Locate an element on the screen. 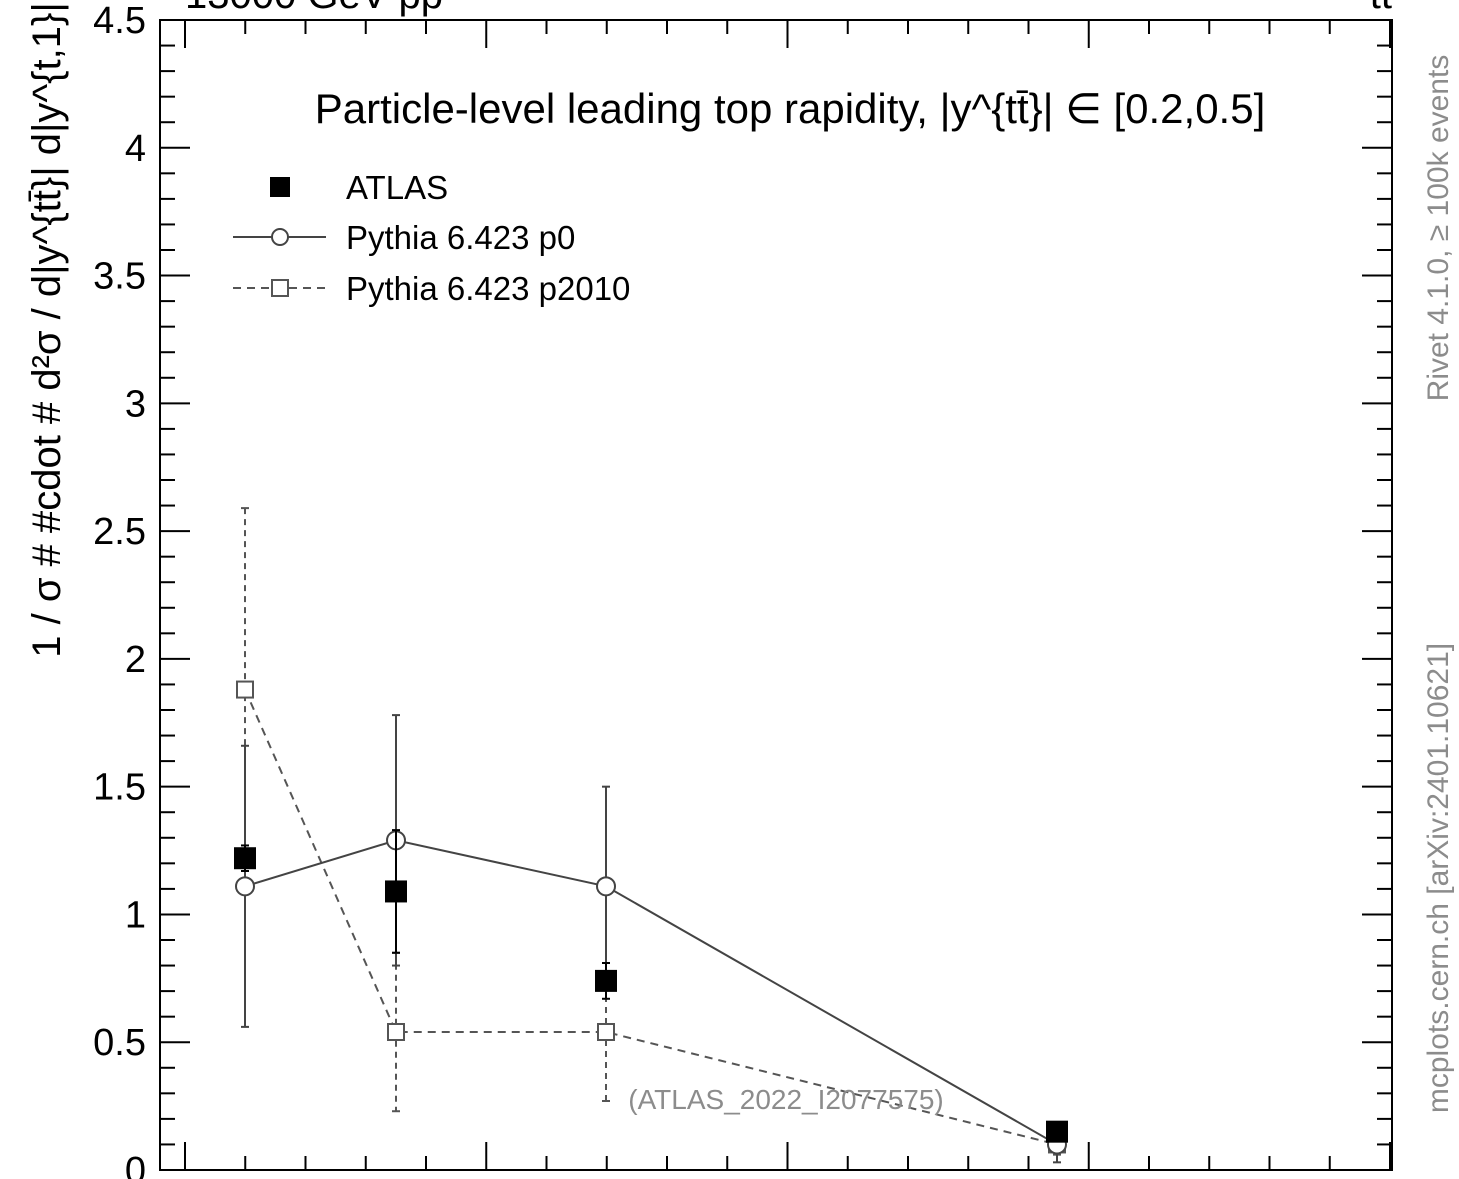 The image size is (1459, 1179). legend-marker-pythia-p2010 is located at coordinates (280, 288).